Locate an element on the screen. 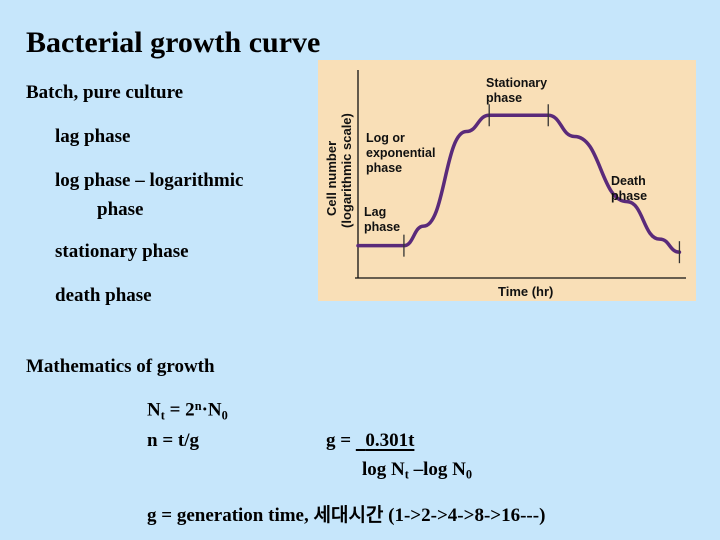 The image size is (720, 540). equation-n: n = t/g is located at coordinates (173, 440).